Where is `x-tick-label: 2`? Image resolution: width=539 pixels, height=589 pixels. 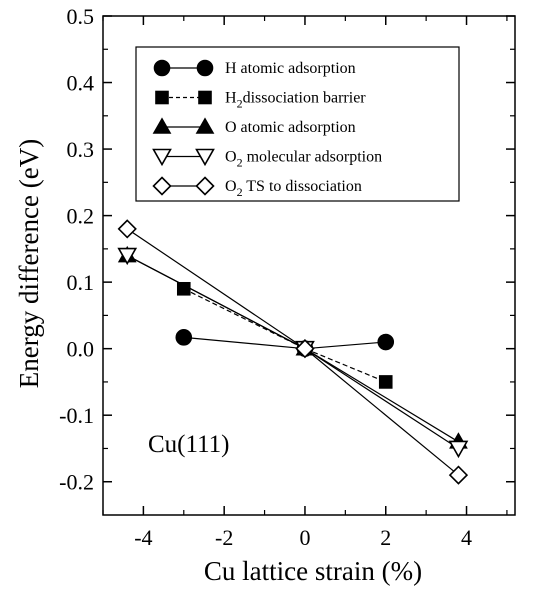
x-tick-label: 2 is located at coordinates (385, 537).